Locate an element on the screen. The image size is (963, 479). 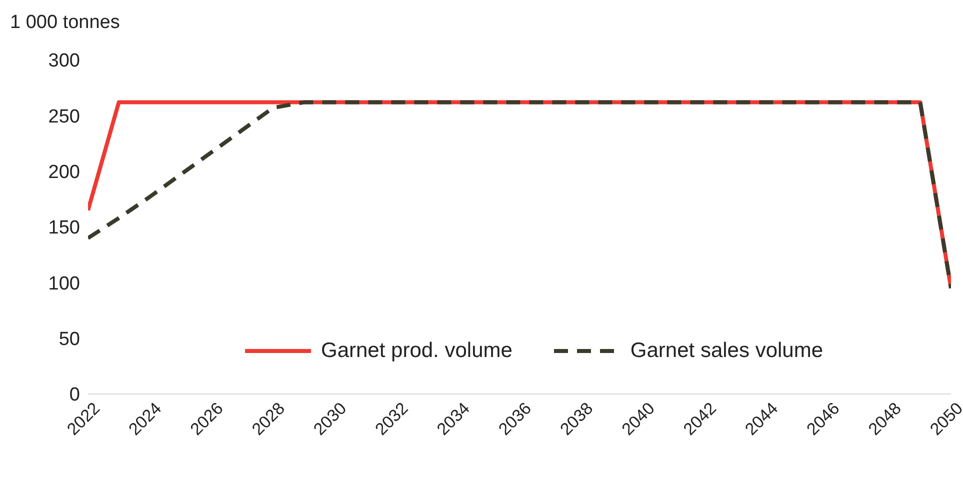
y-tick-label: 0 is located at coordinates (74, 395).